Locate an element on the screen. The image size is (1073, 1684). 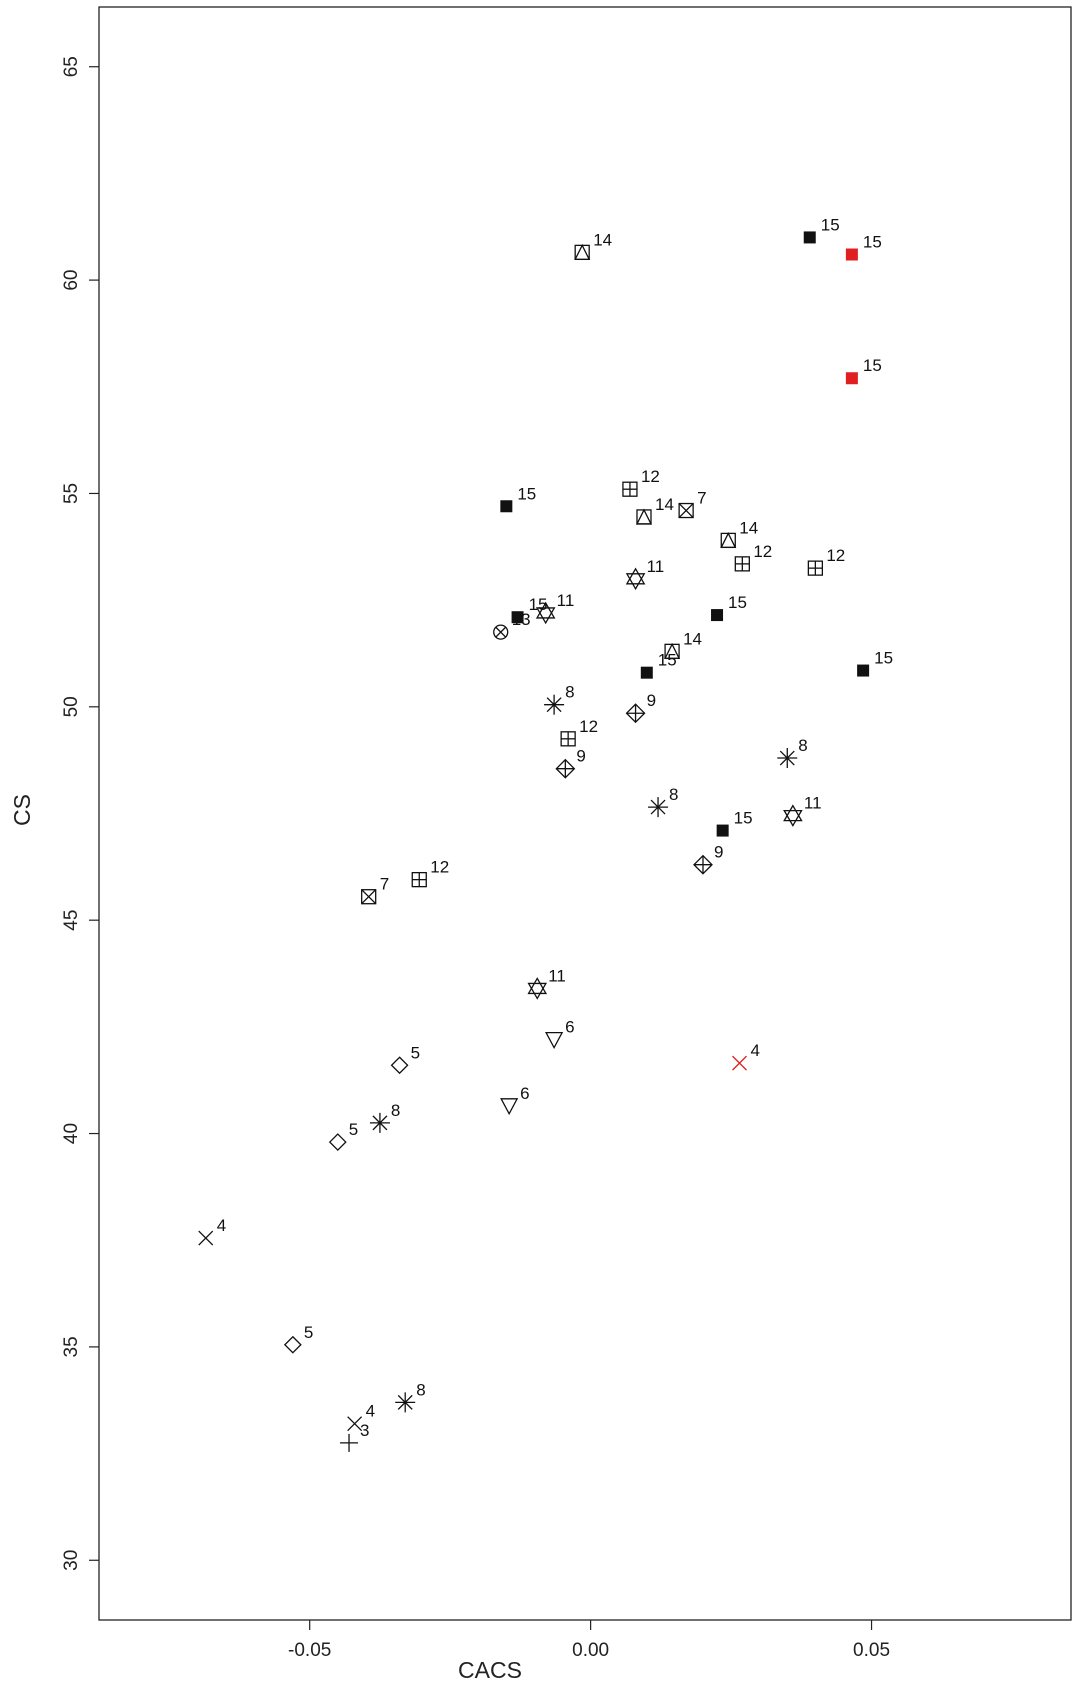
y-tick-label: 55 is located at coordinates (71, 493).